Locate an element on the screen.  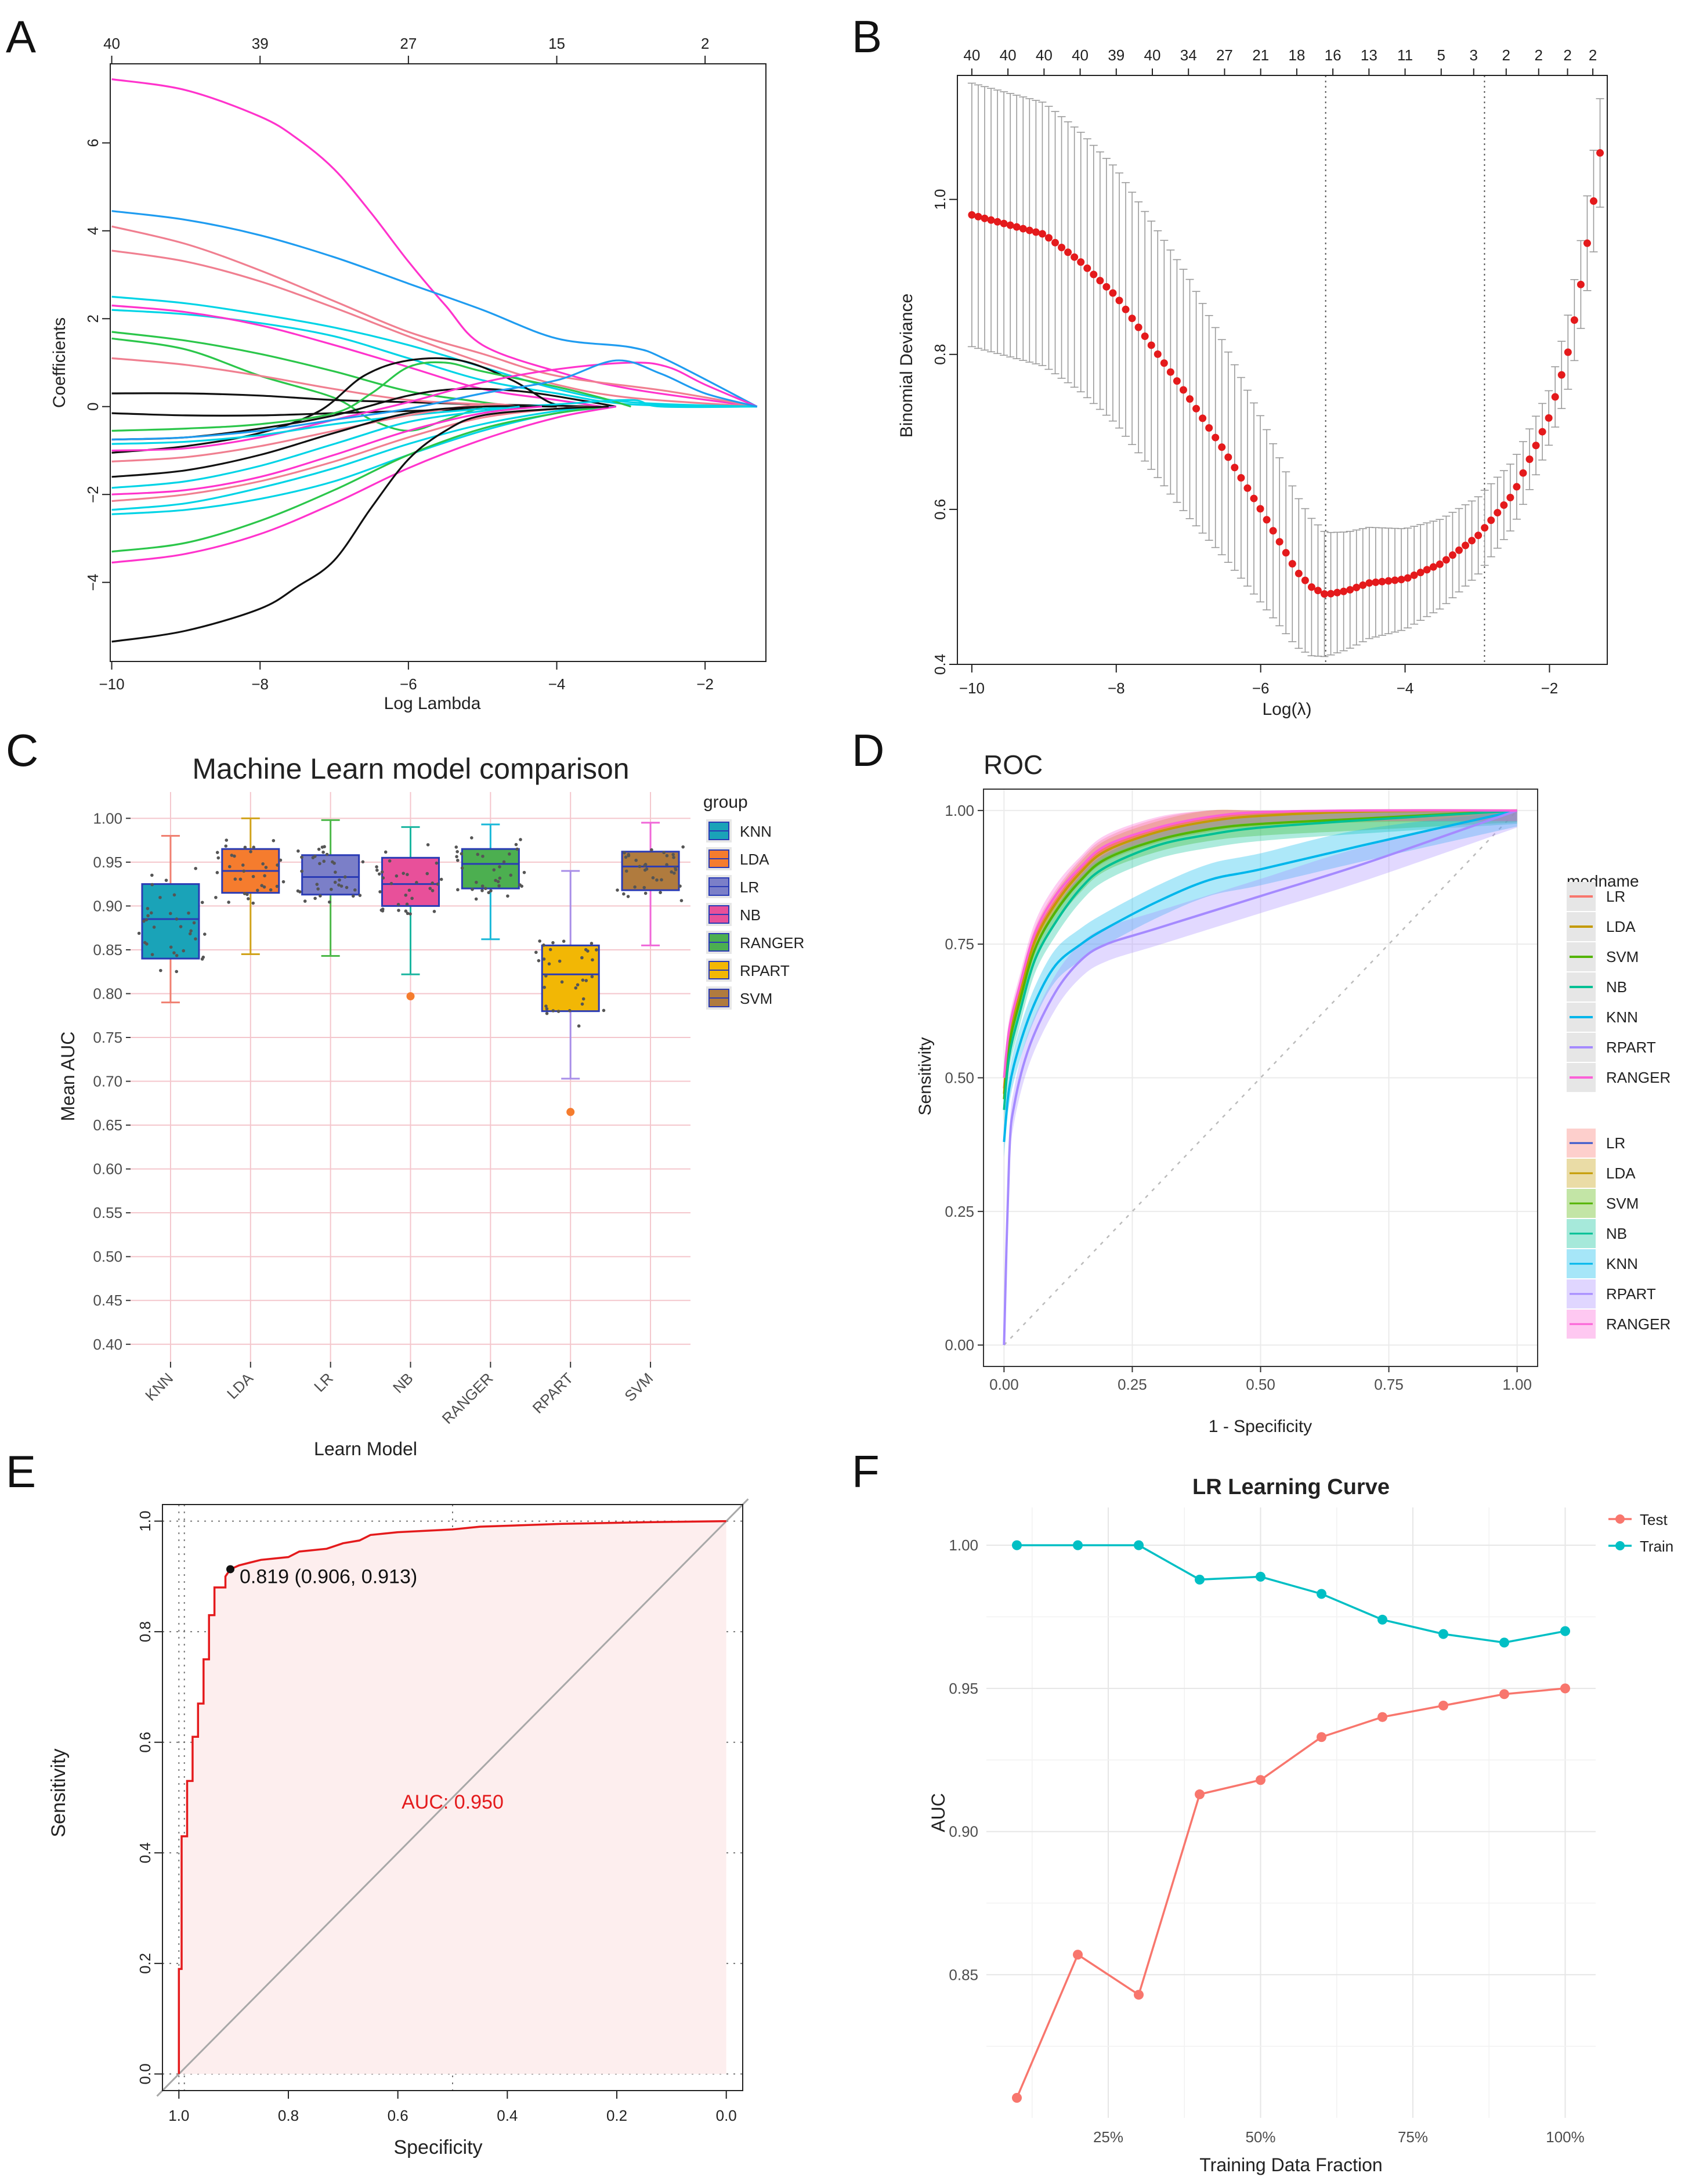
panel-label-a: A is located at coordinates (21, 36).